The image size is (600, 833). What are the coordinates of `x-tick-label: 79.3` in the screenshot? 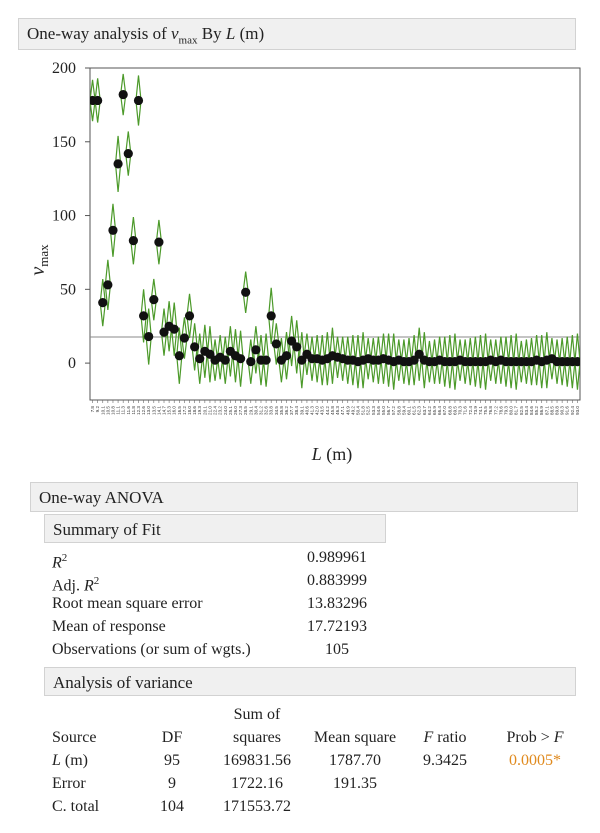 It's located at (505, 410).